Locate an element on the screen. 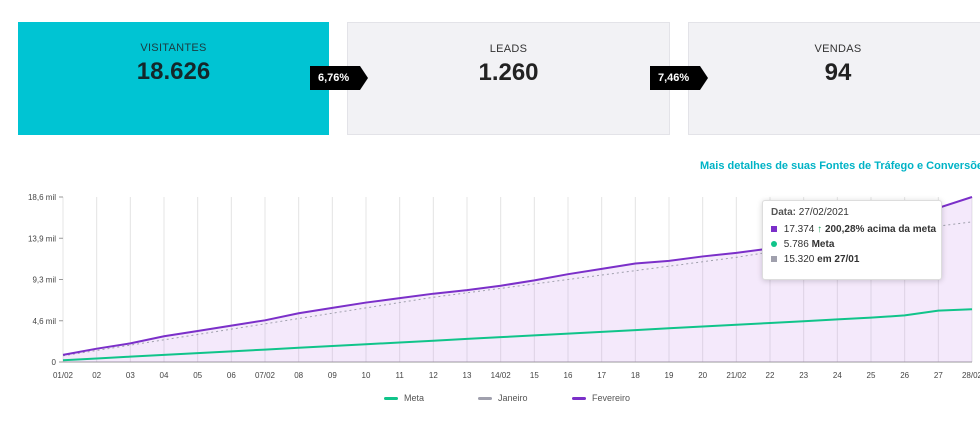  visitors-card: VISITANTES 18.626 is located at coordinates (173, 78).